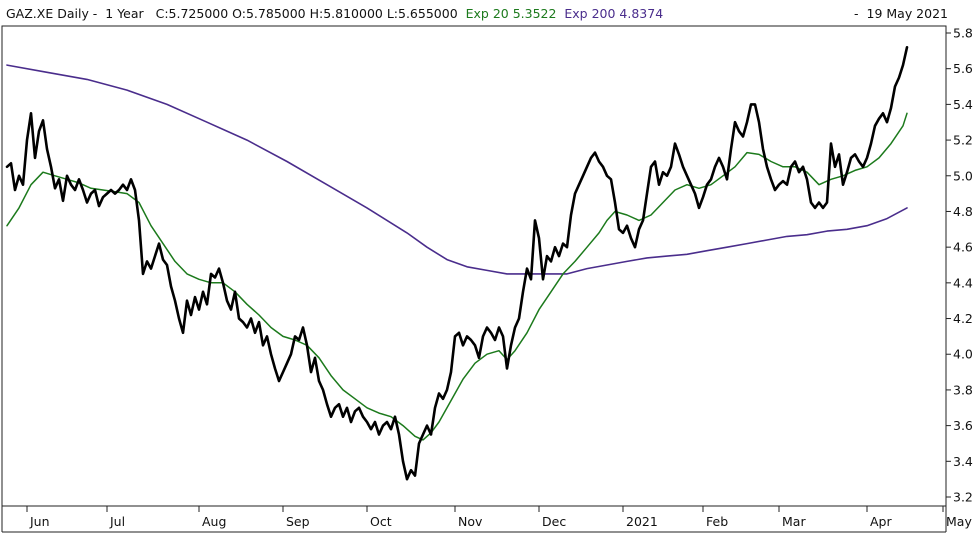  What do you see at coordinates (963, 33) in the screenshot?
I see `y-tick-label: 5.8` at bounding box center [963, 33].